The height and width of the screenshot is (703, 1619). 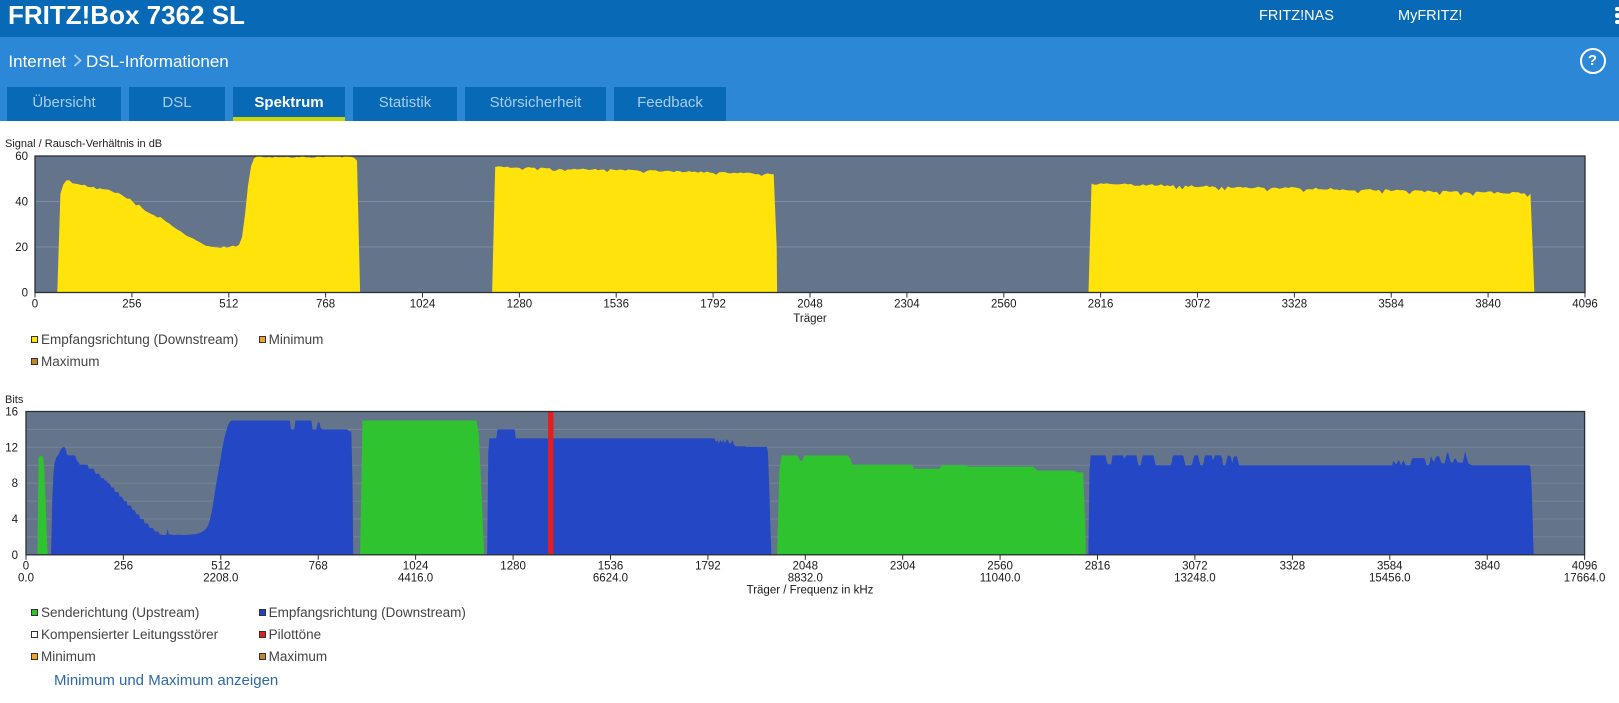 I want to click on svg-text: 13248.0, so click(x=1195, y=579).